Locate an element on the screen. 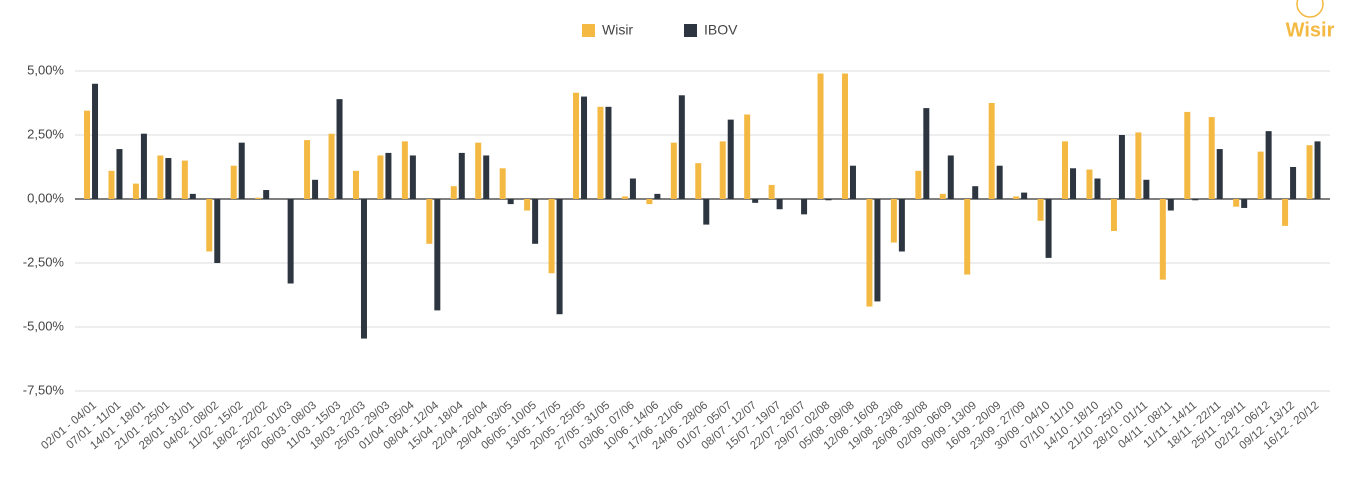  y-tick-label: 2,50% is located at coordinates (45, 133).